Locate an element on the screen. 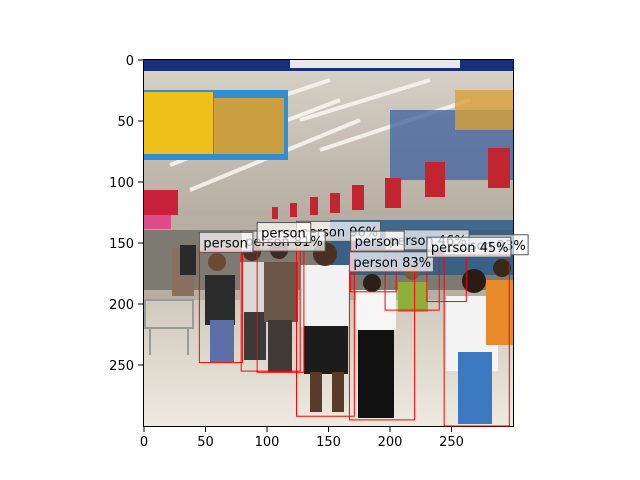  x-tick-label: 0 is located at coordinates (144, 442).